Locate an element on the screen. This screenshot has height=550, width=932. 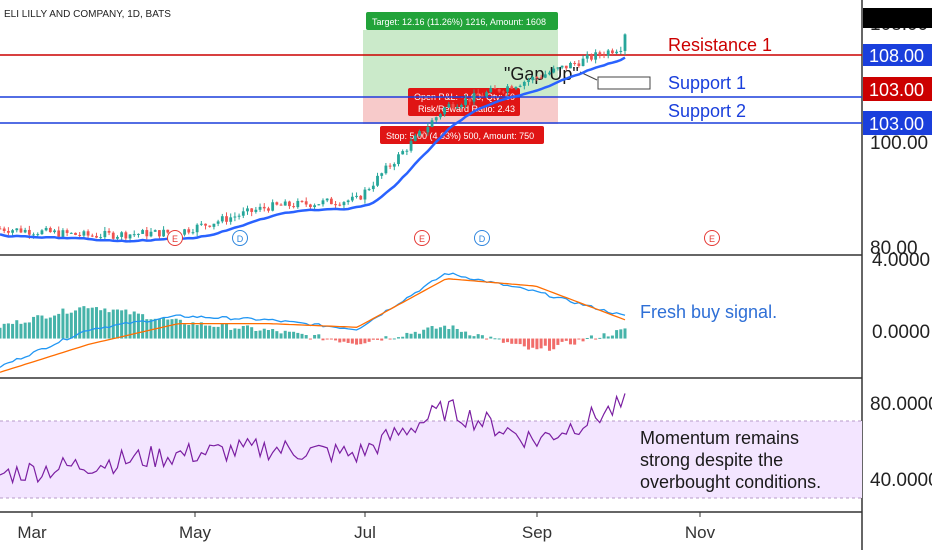
price-axis-label-80: 80.00 is located at coordinates (894, 248).